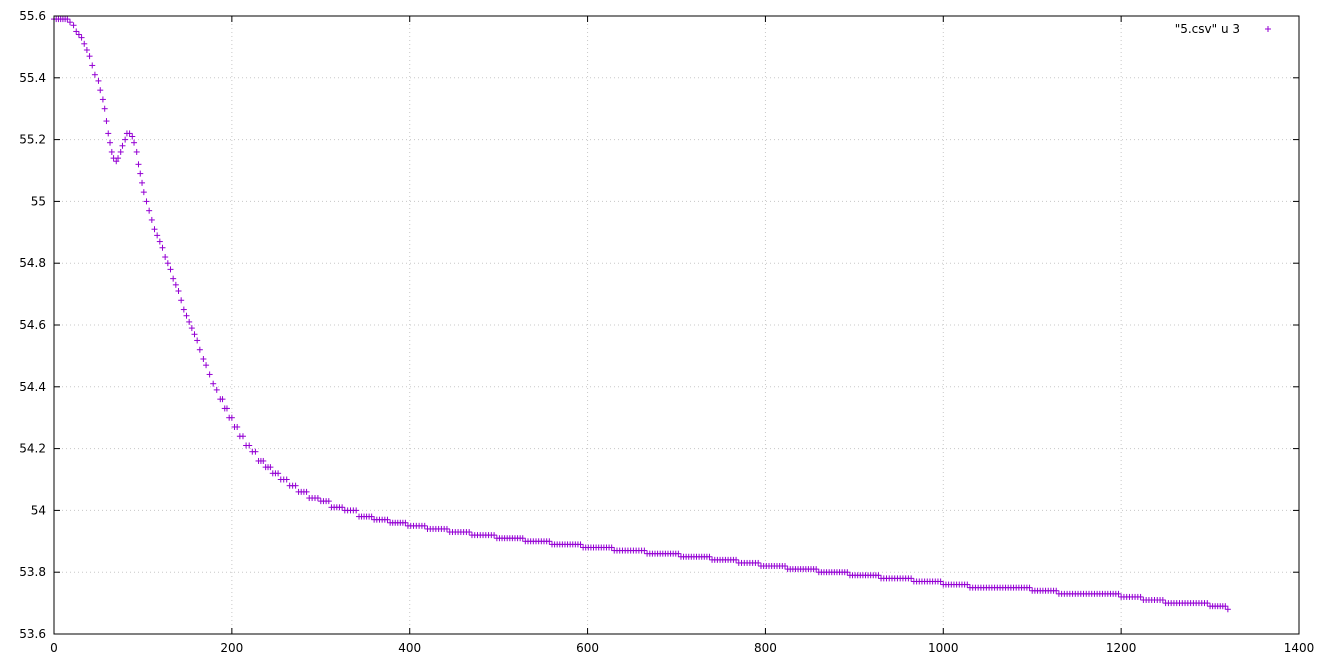 This screenshot has height=663, width=1320. Describe the element at coordinates (32, 263) in the screenshot. I see `y-tick-label: 54.8` at that location.